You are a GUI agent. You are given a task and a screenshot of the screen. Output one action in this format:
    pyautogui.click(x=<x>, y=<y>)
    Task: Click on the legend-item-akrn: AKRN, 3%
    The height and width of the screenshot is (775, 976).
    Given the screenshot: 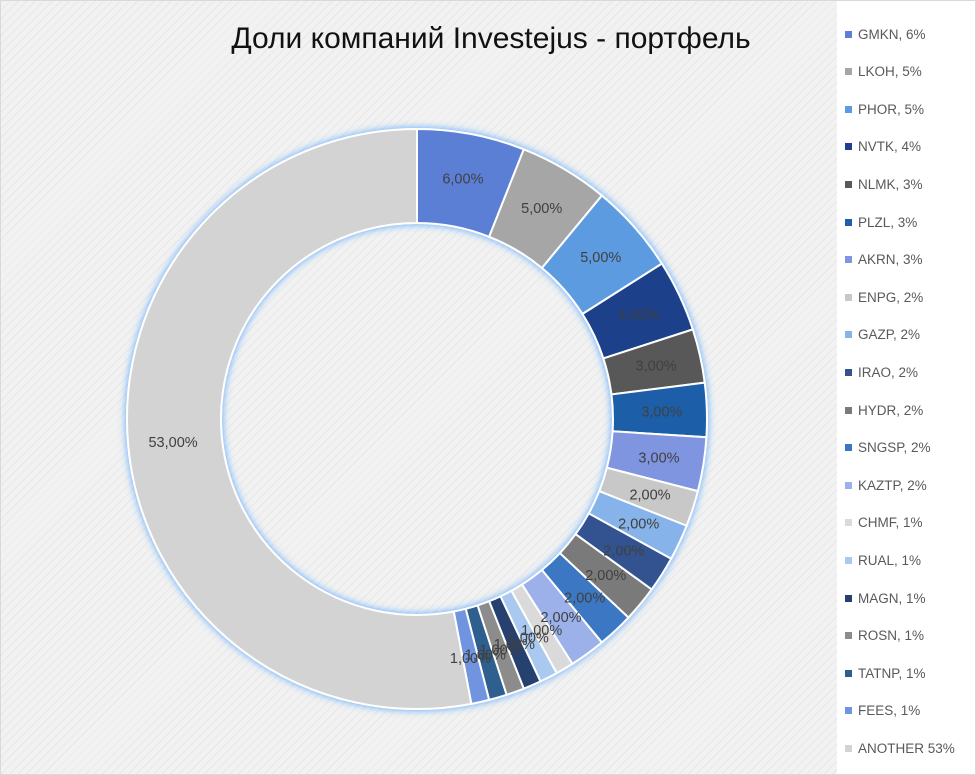 What is the action you would take?
    pyautogui.click(x=884, y=260)
    